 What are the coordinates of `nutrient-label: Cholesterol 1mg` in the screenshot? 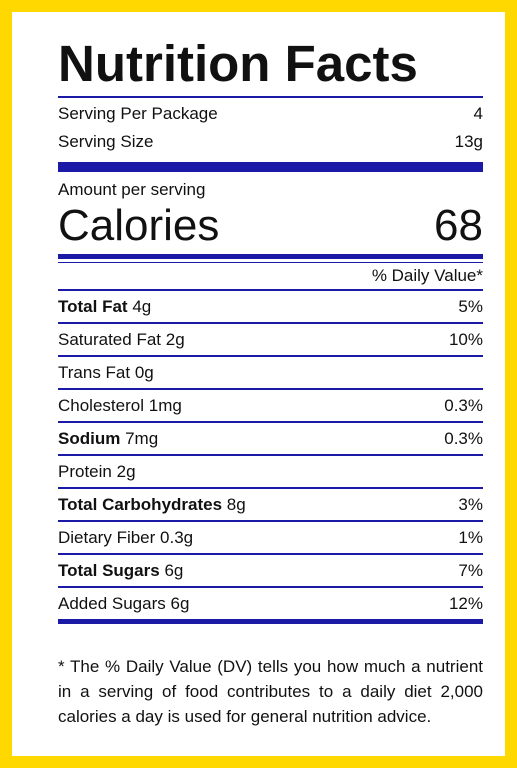 It's located at (120, 406).